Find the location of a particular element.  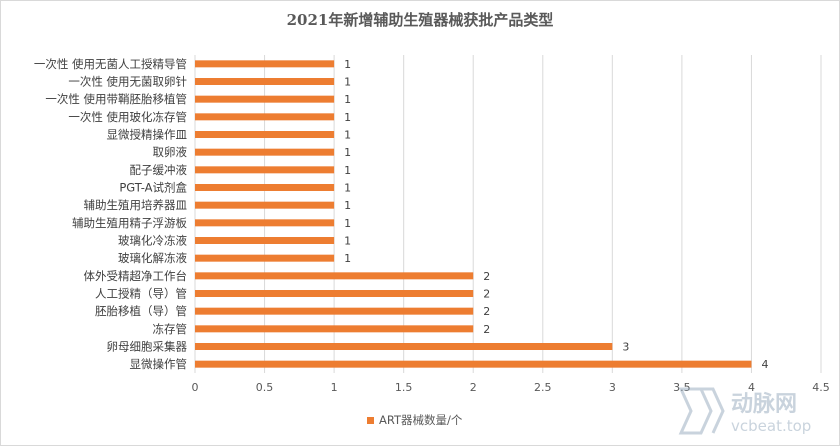

category-label: 玻璃化冷冻液 is located at coordinates (152, 241).